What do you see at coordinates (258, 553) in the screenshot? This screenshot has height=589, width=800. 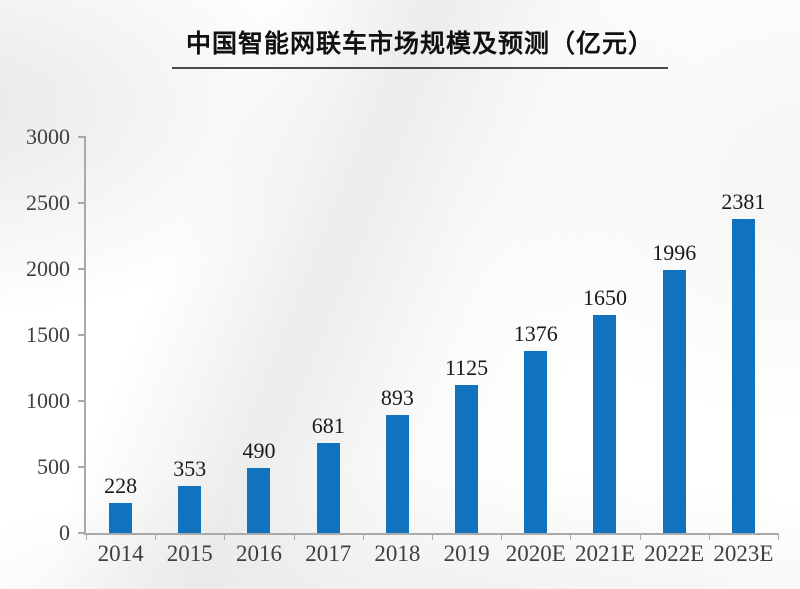 I see `x-tick-label: 2016` at bounding box center [258, 553].